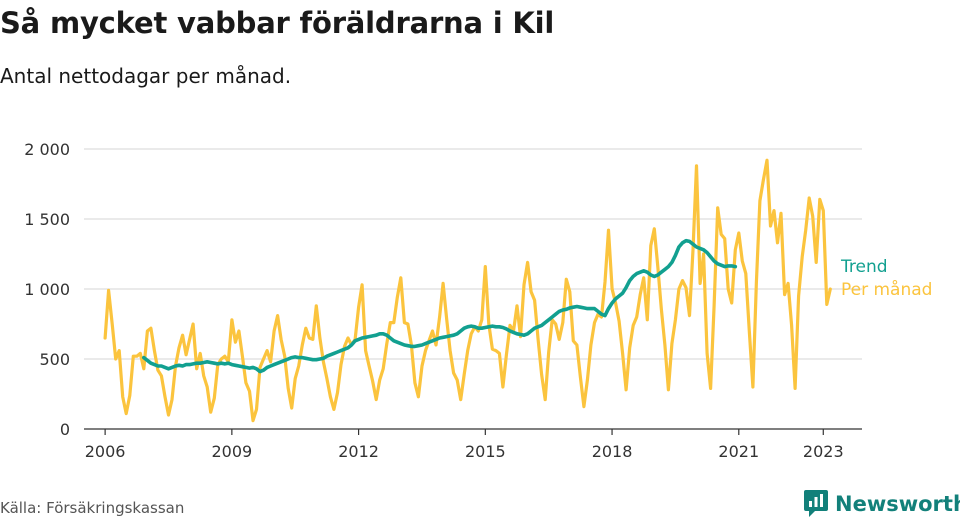  I want to click on newsworthy-logo-icon, so click(816, 503).